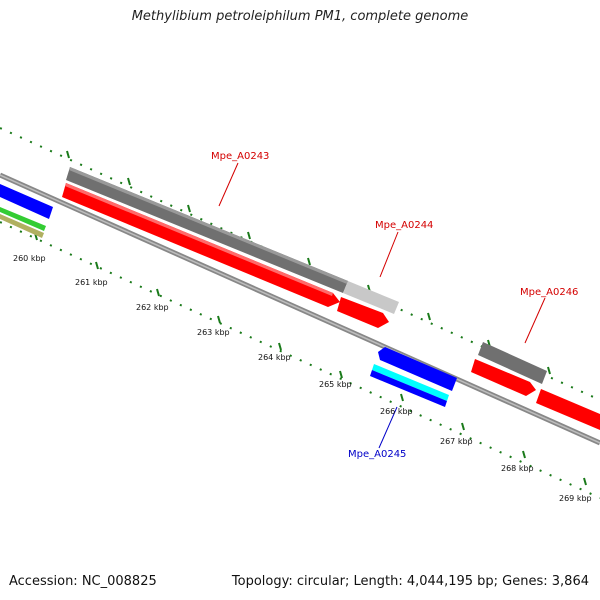  Describe the element at coordinates (456, 441) in the screenshot. I see `tick-label-267: 267 kbp` at that location.